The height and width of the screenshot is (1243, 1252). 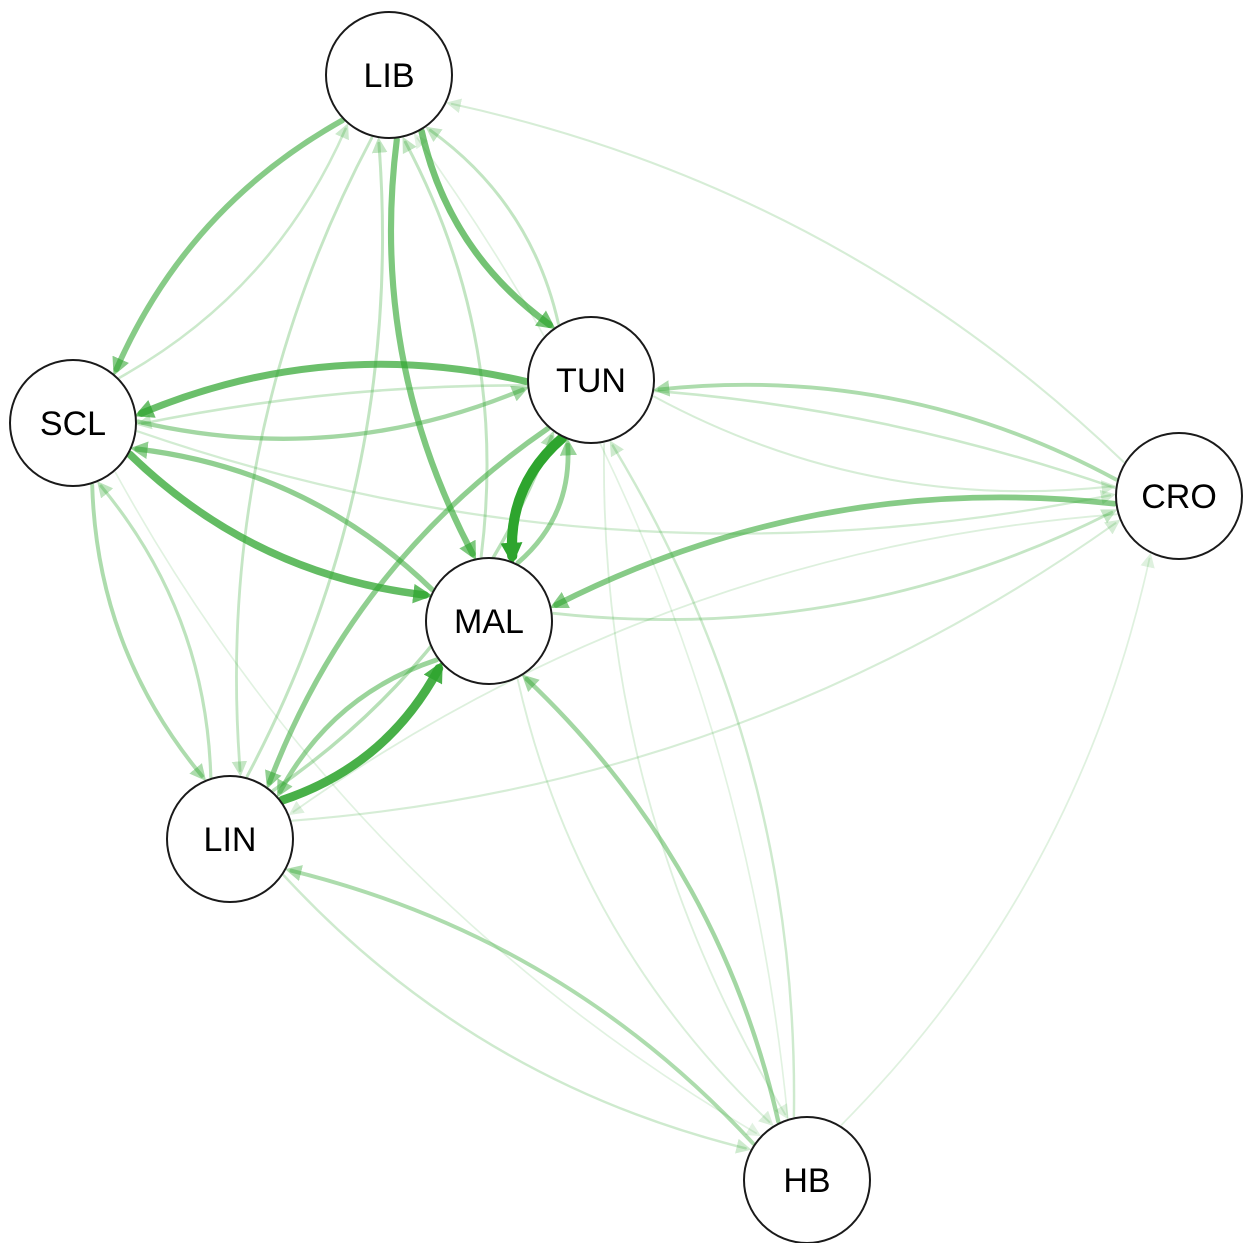 What do you see at coordinates (835, 565) in the screenshot?
I see `edge-mal-to-cro` at bounding box center [835, 565].